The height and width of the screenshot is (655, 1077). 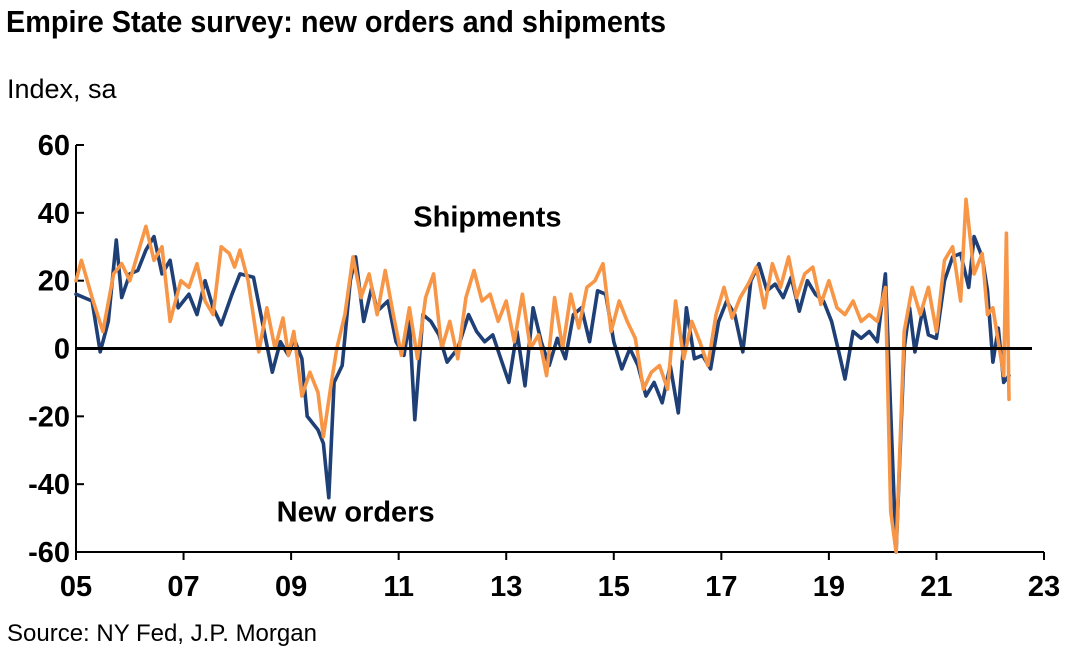 I want to click on x-tick-label: 23, so click(x=1044, y=587).